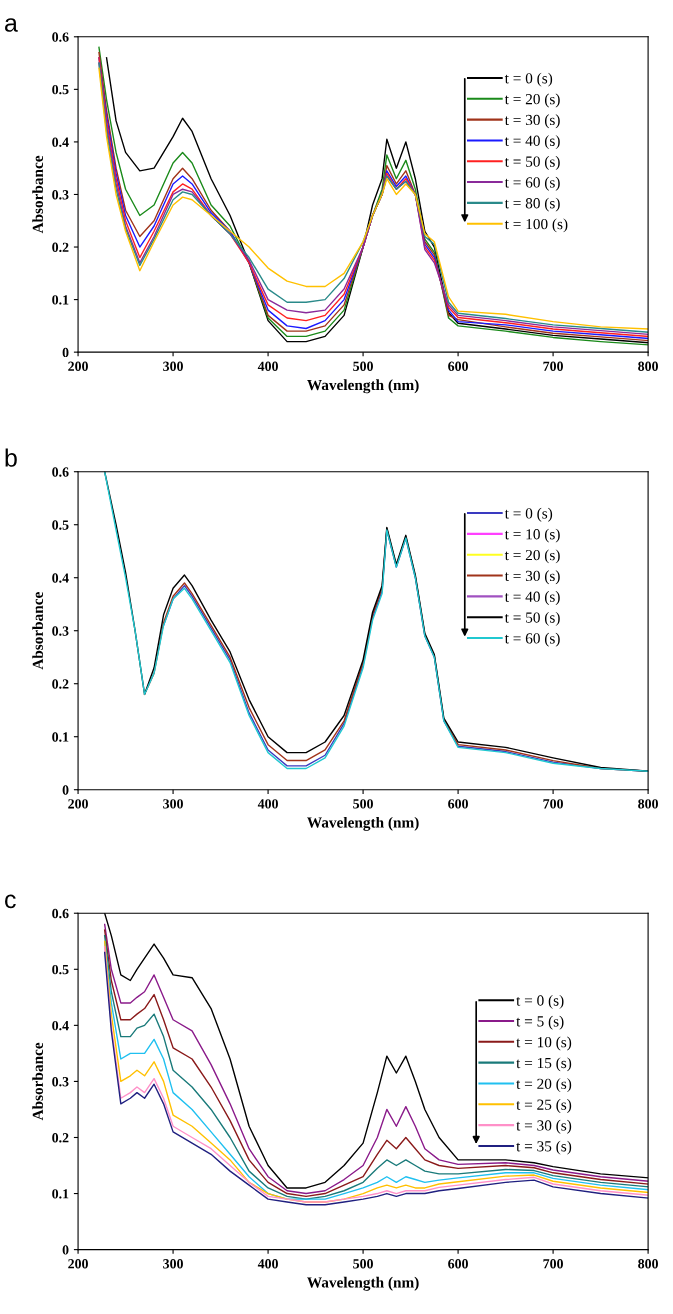 This screenshot has height=1314, width=673. I want to click on chart-title: b, so click(11, 457).